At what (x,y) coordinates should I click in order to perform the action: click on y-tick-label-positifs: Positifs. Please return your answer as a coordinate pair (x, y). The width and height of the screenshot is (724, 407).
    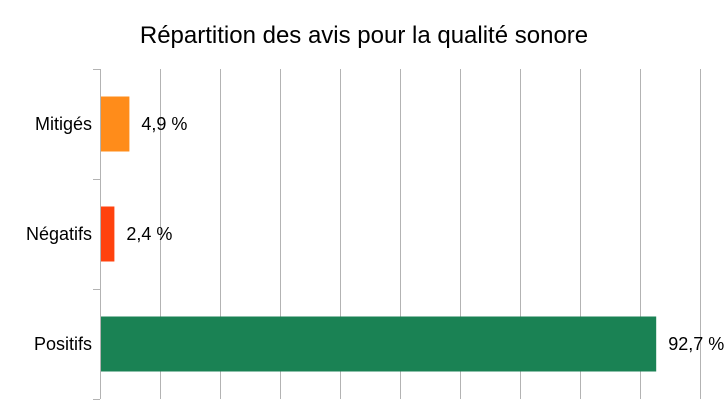
    Looking at the image, I should click on (63, 344).